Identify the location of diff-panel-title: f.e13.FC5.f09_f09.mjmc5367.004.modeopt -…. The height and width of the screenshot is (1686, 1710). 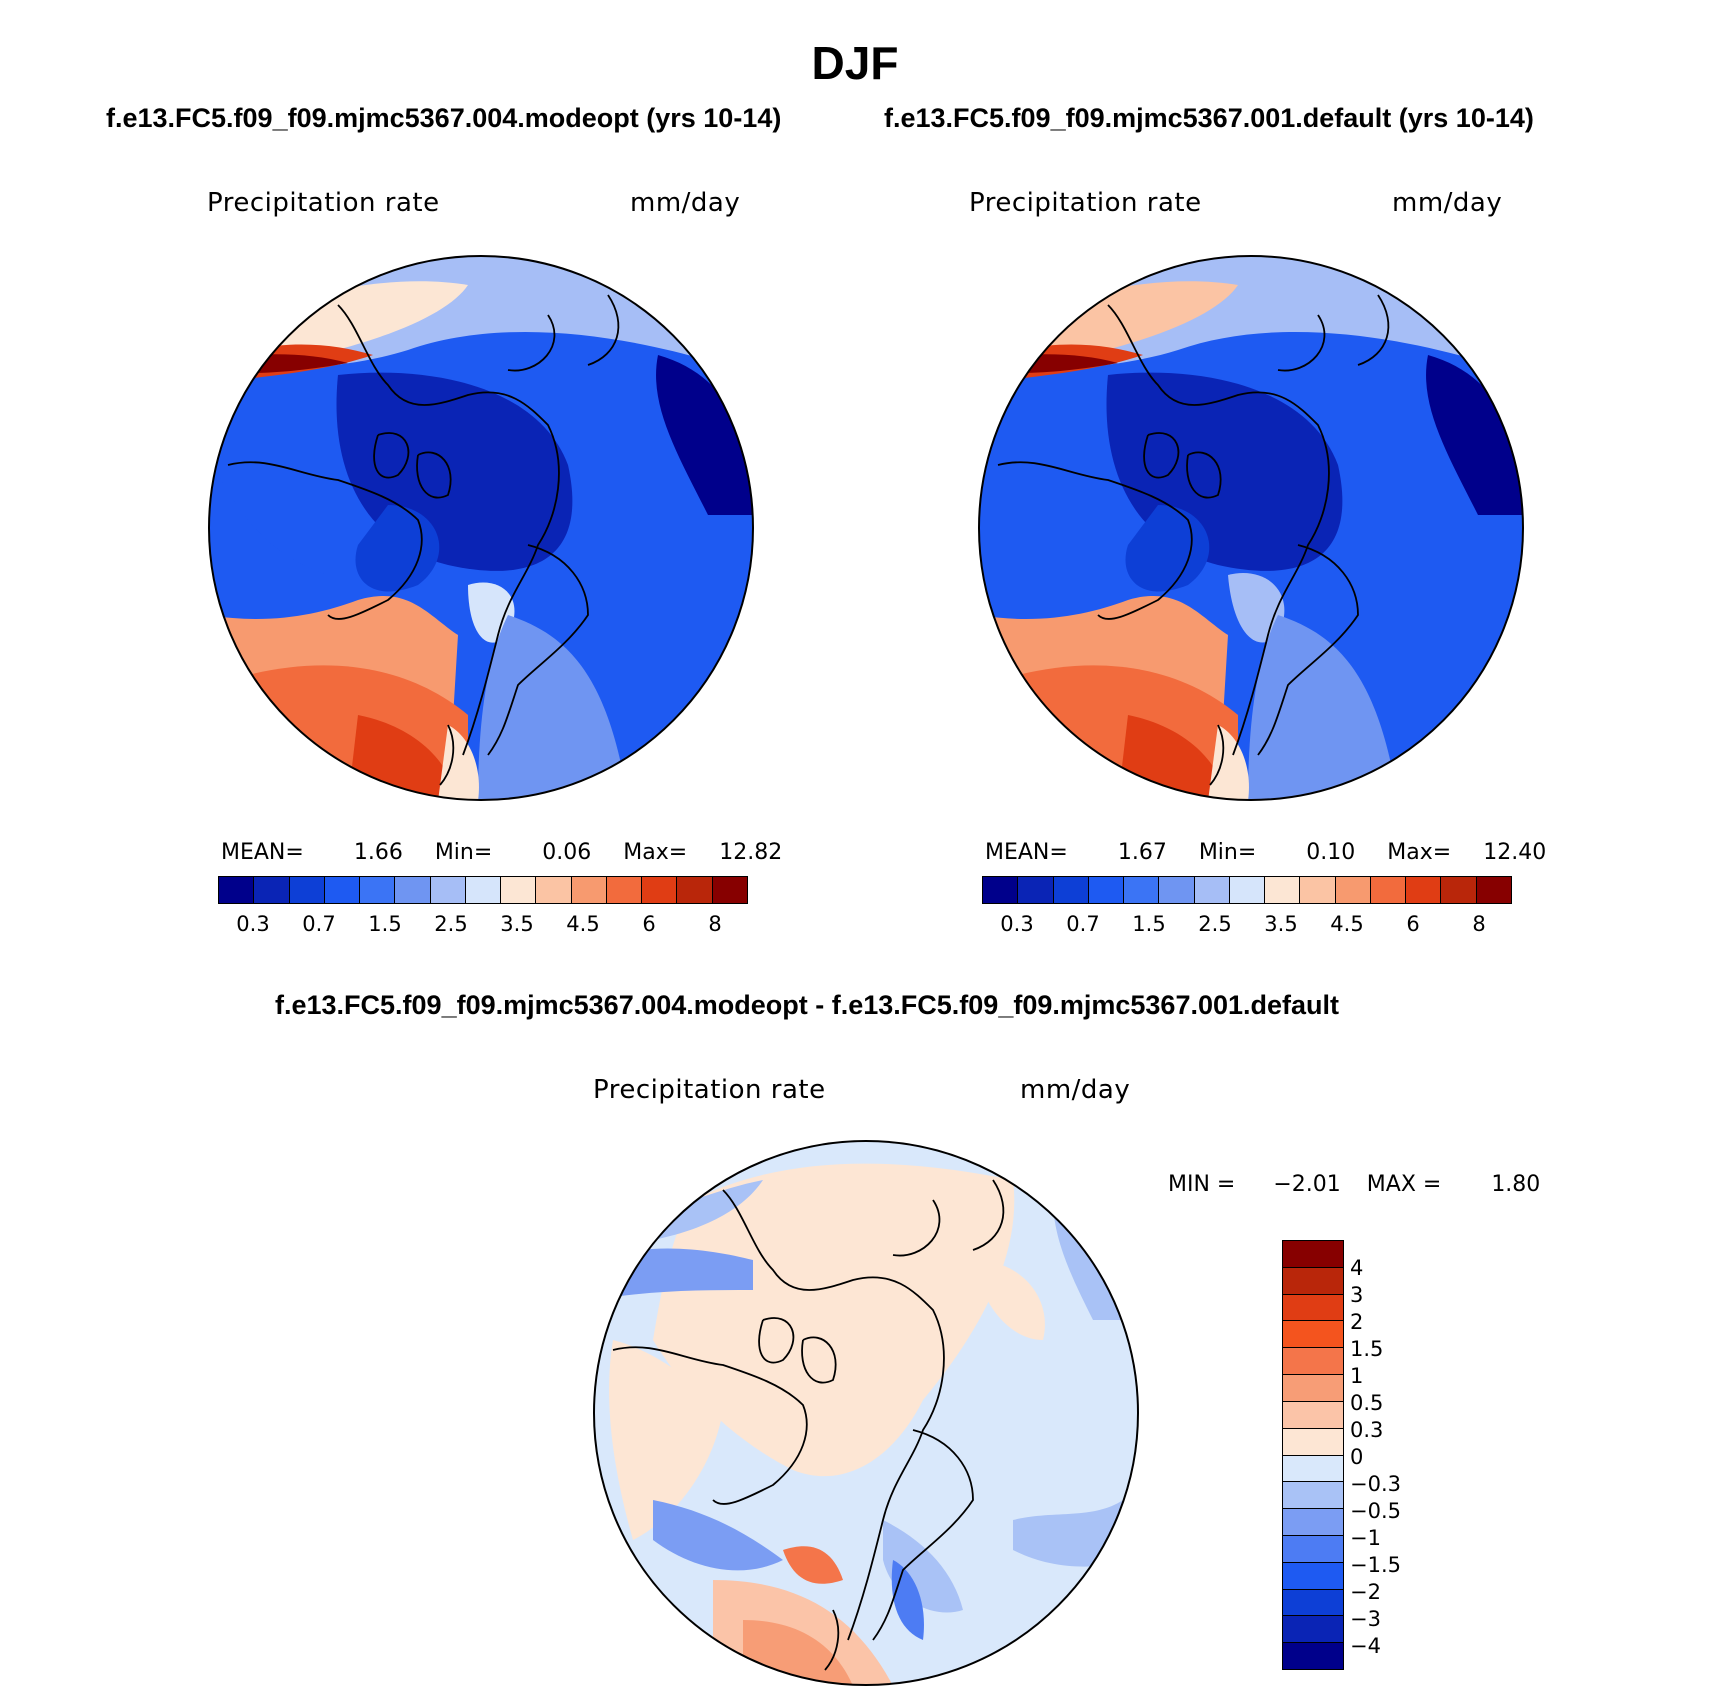
(807, 1005).